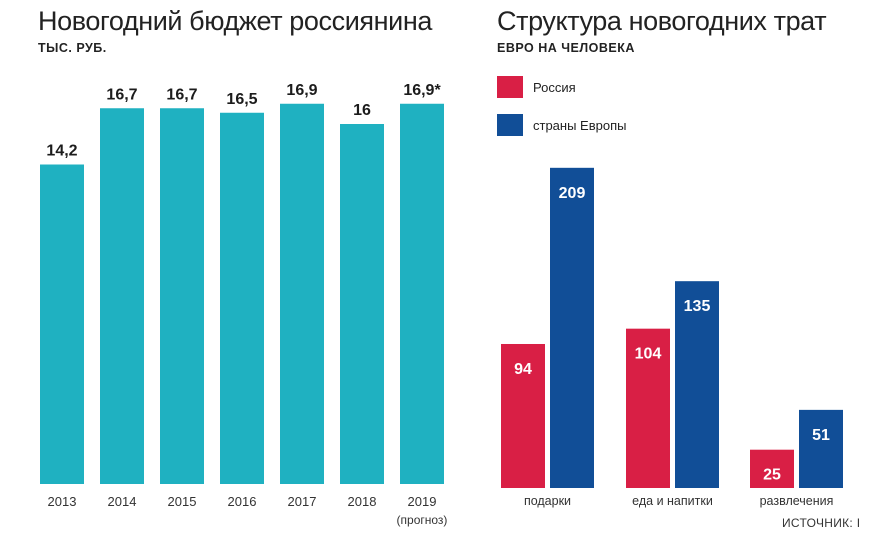 This screenshot has height=543, width=870. Describe the element at coordinates (301, 90) in the screenshot. I see `budget-value-label-2017: 16,9` at that location.